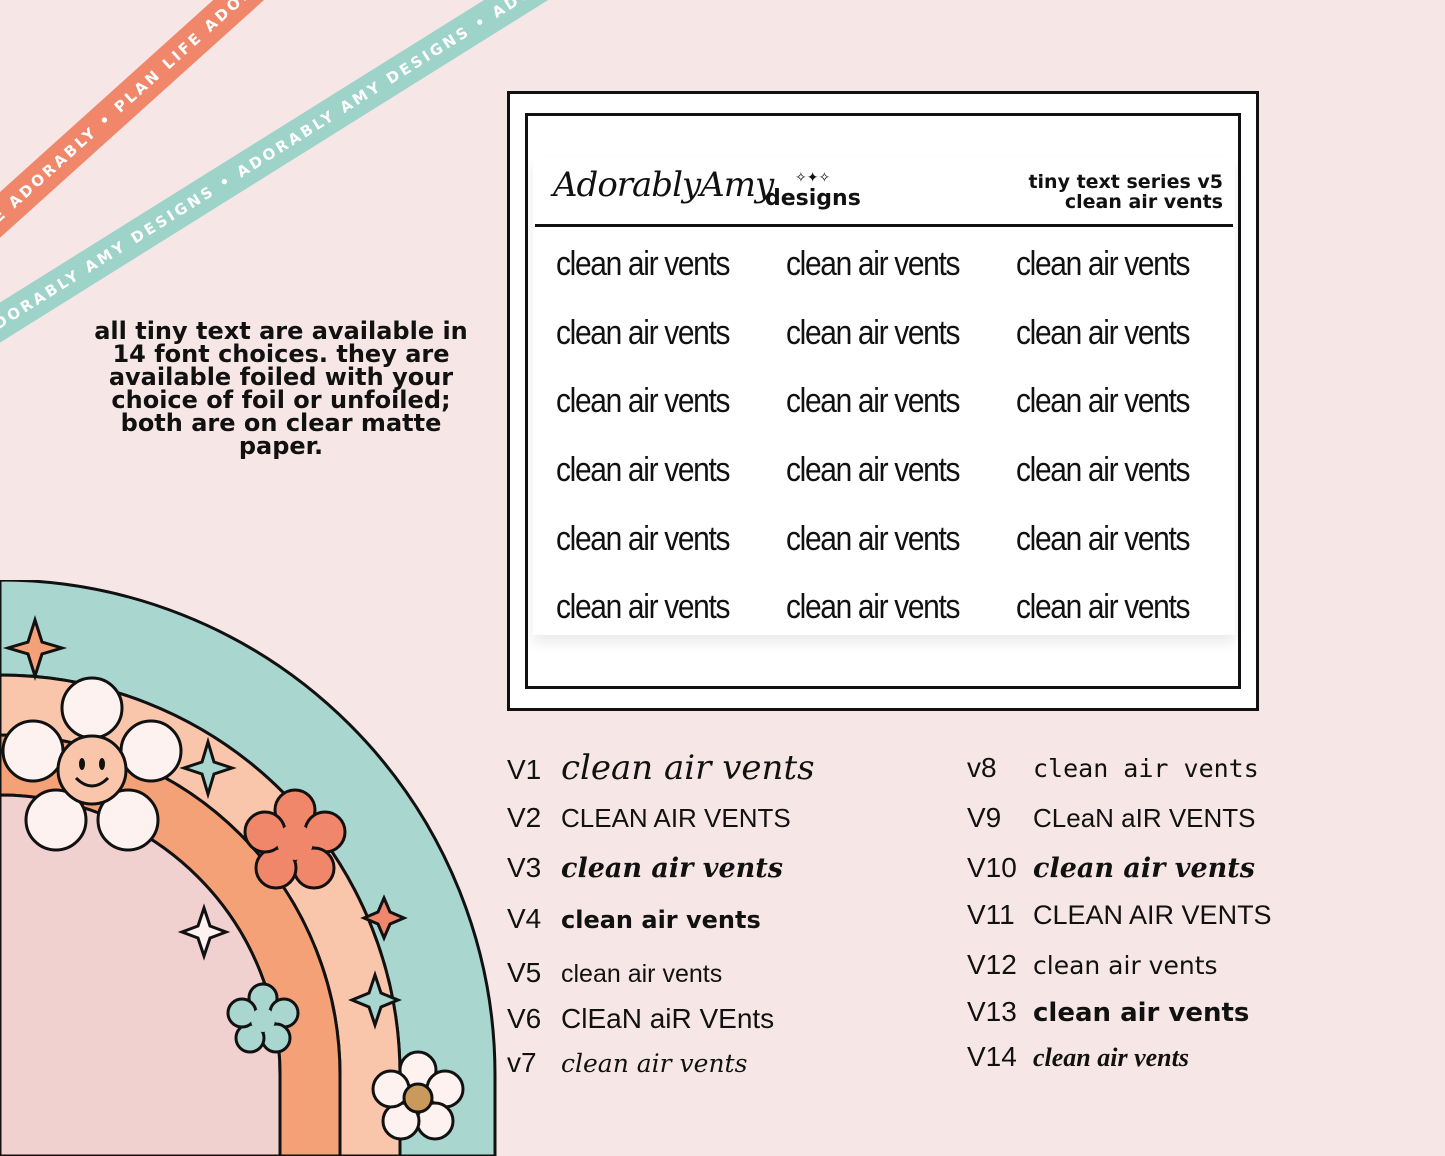  I want to click on version-row: V11 CLEAN AIR VENTS, so click(1119, 915).